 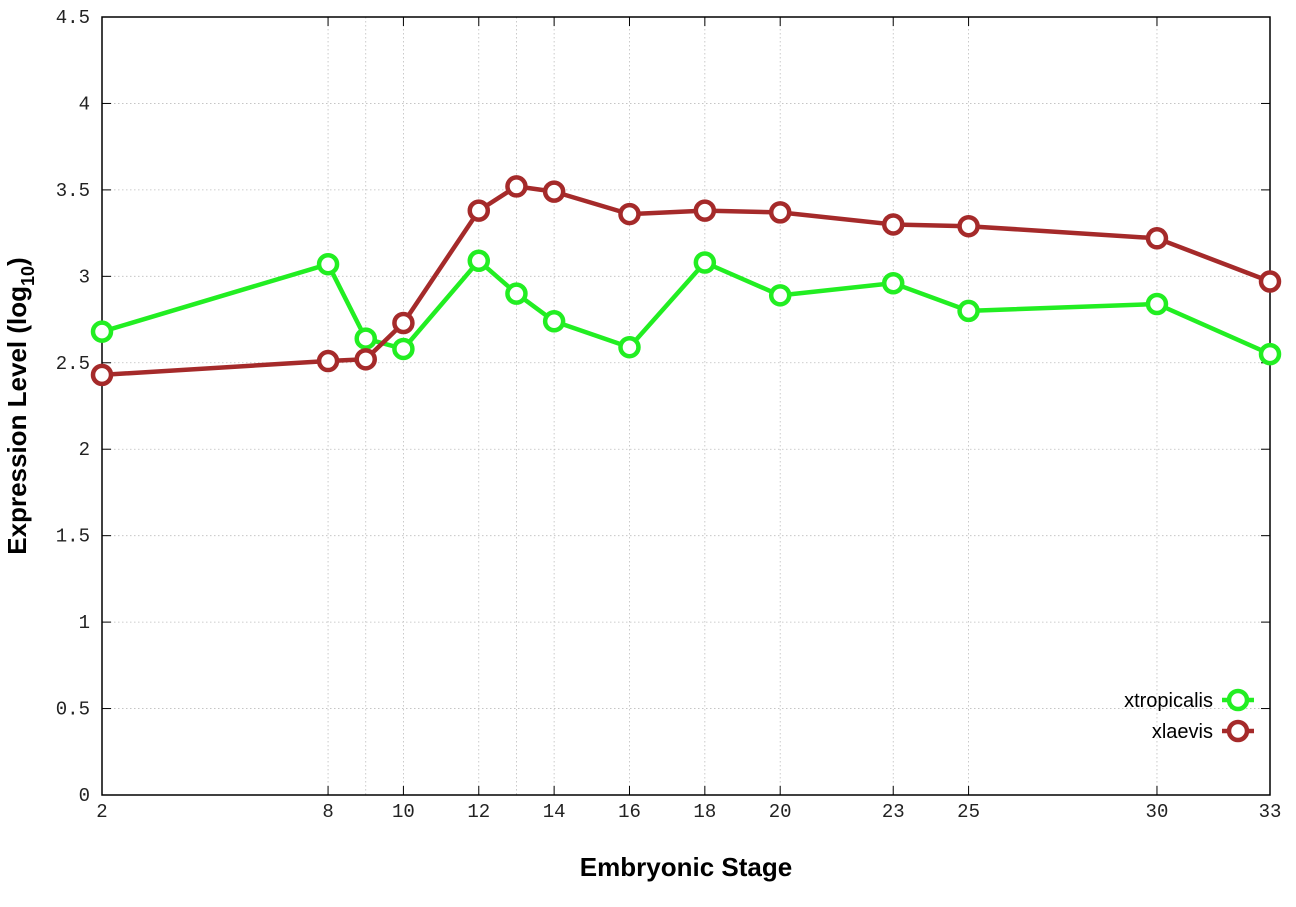 What do you see at coordinates (84, 796) in the screenshot?
I see `y-tick-label: 0` at bounding box center [84, 796].